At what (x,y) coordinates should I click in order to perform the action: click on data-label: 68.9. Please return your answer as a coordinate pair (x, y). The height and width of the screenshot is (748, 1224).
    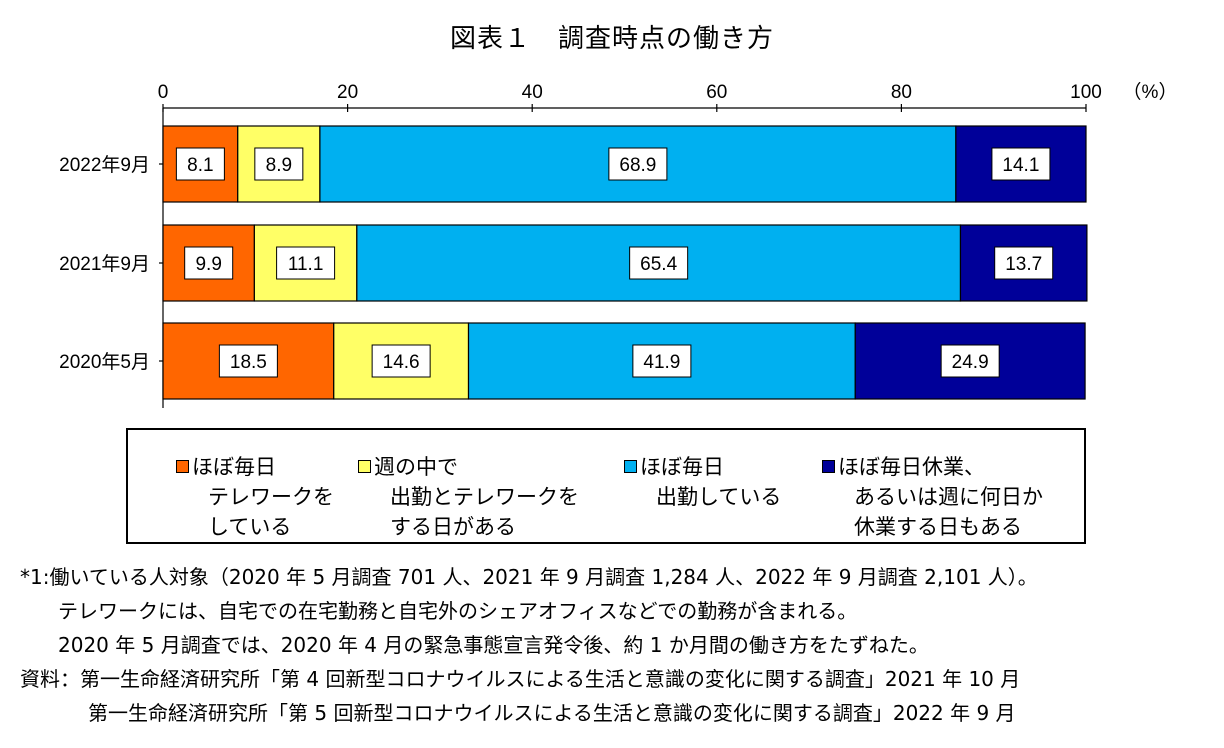
    Looking at the image, I should click on (637, 165).